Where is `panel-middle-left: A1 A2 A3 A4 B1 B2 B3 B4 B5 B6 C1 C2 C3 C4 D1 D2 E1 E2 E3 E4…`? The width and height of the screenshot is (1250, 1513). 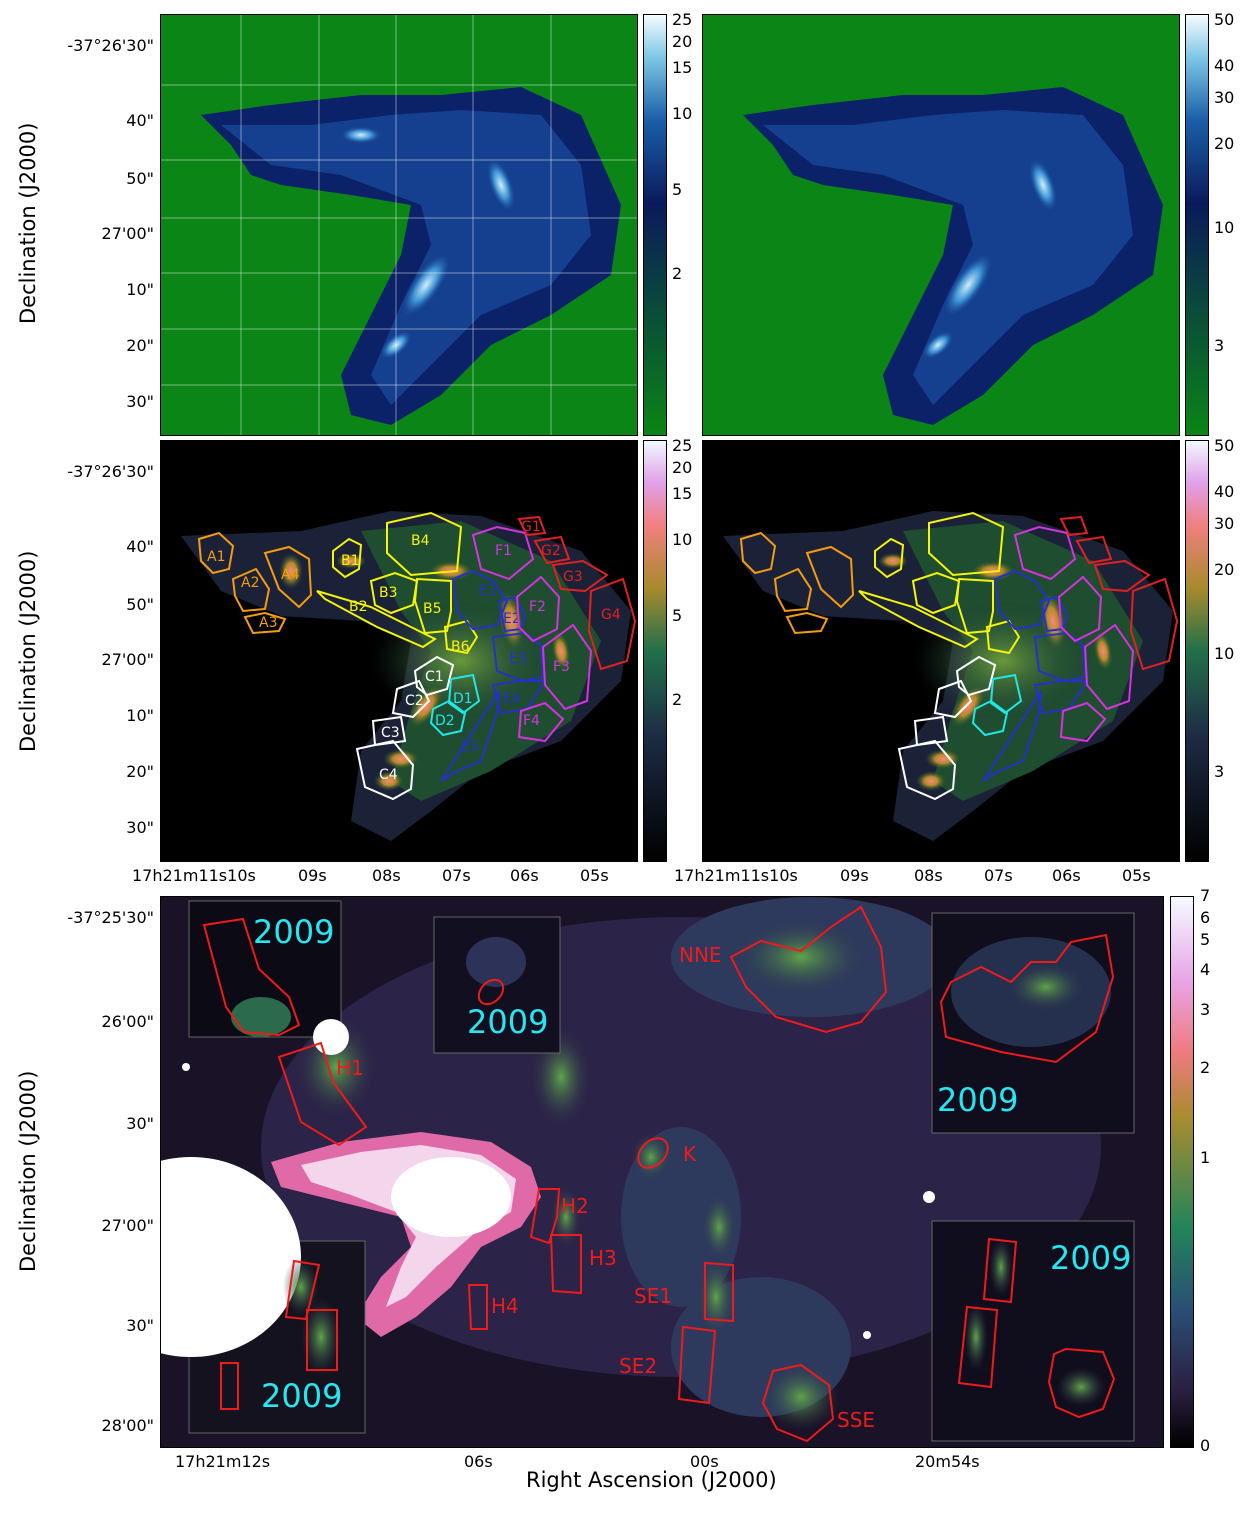 panel-middle-left: A1 A2 A3 A4 B1 B2 B3 B4 B5 B6 C1 C2 C3 C4 D1 D2 E1 E2 E3 E4… is located at coordinates (399, 651).